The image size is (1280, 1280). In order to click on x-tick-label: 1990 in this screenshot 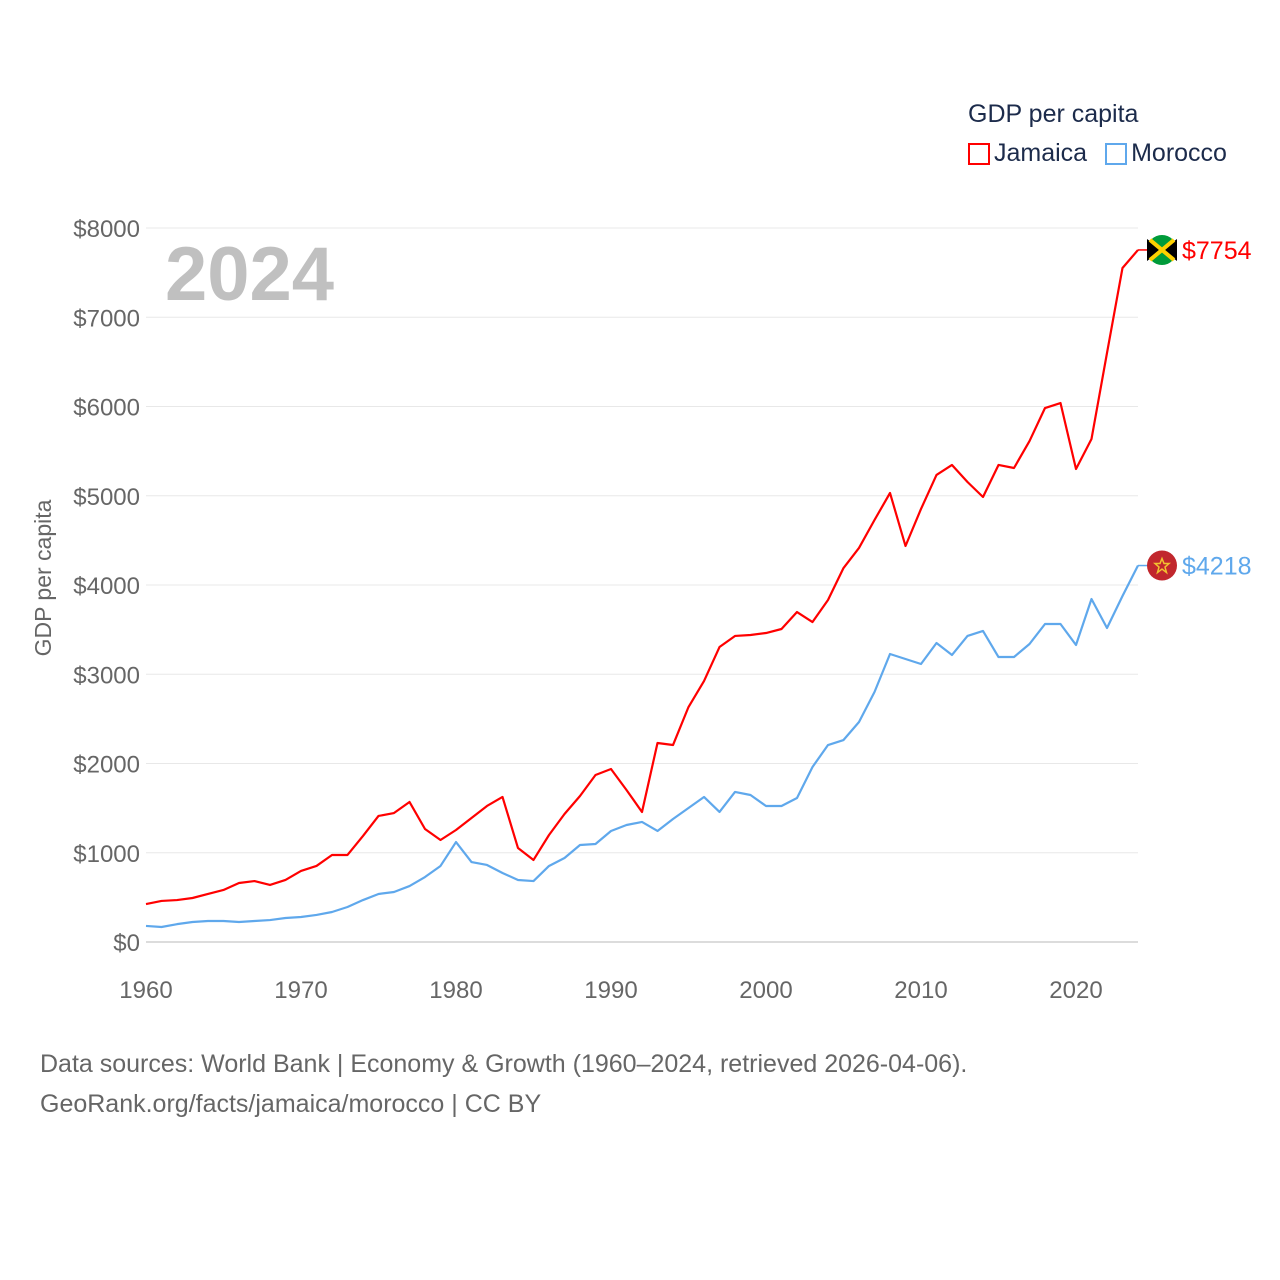, I will do `click(610, 990)`.